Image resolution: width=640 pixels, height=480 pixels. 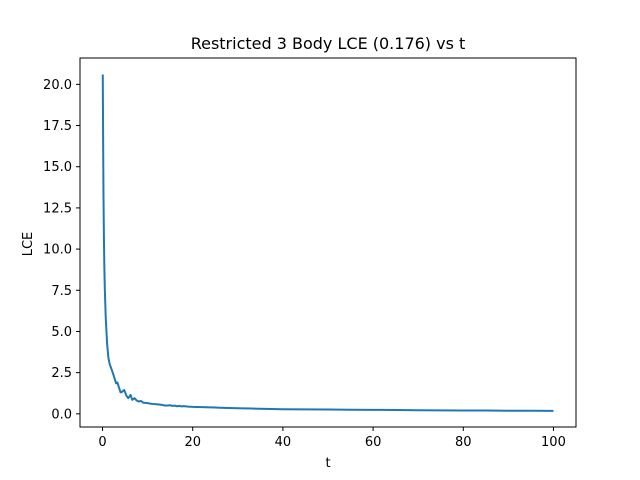 What do you see at coordinates (332, 438) in the screenshot?
I see `x-axis-ticks: 0 20 40 60 80 100` at bounding box center [332, 438].